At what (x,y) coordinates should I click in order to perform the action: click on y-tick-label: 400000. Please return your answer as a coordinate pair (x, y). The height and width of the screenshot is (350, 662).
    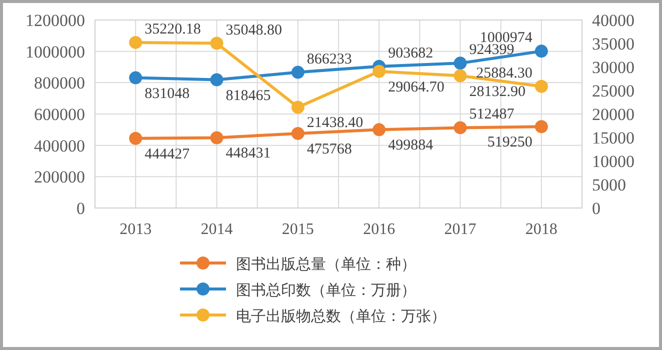
    Looking at the image, I should click on (59, 146).